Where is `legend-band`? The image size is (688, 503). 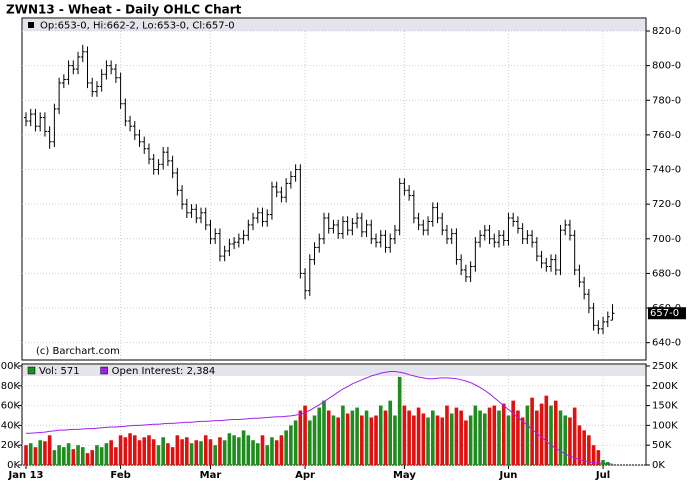
legend-band is located at coordinates (334, 370).